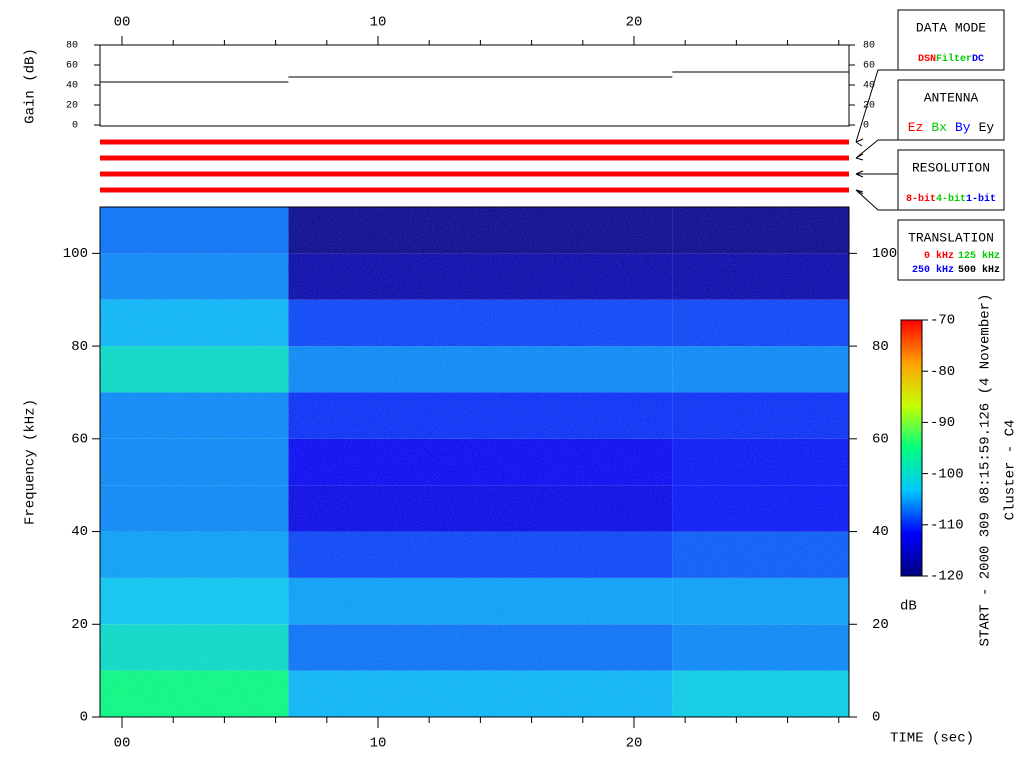  Describe the element at coordinates (942, 423) in the screenshot. I see `colorbar-tick-label: -90` at that location.